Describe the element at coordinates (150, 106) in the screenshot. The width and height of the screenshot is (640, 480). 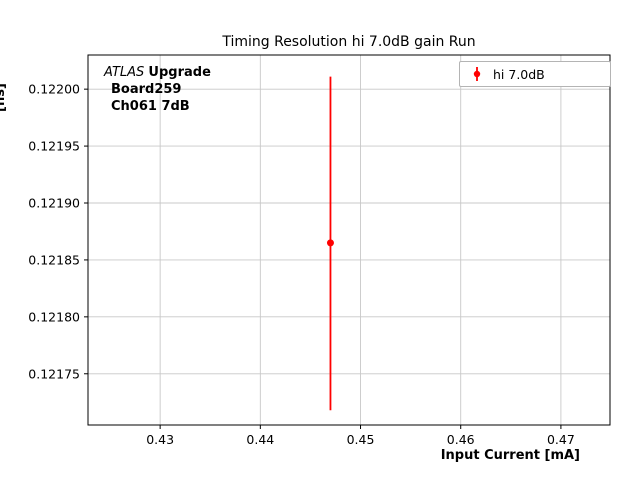
I see `annotation-line-3: Ch061 7dB` at that location.